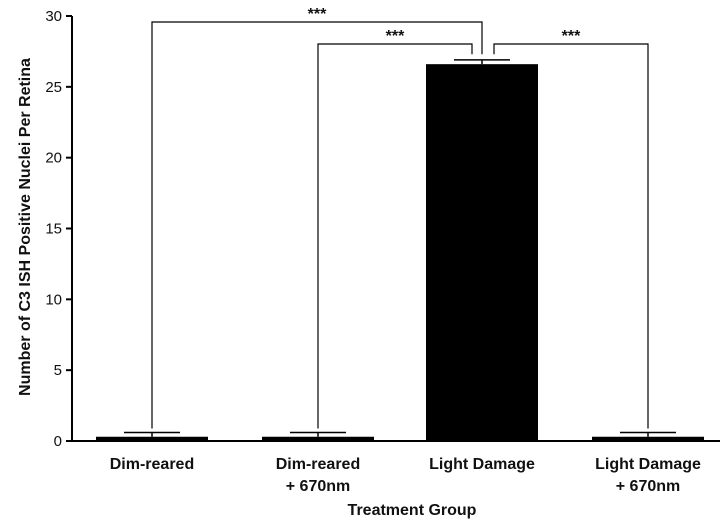 The width and height of the screenshot is (721, 522). What do you see at coordinates (53, 16) in the screenshot?
I see `y-tick-label: 30` at bounding box center [53, 16].